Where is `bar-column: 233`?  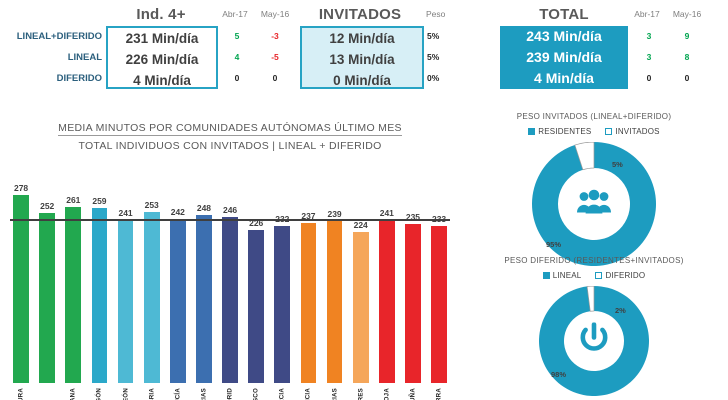
bar-column: 233 is located at coordinates (439, 276).